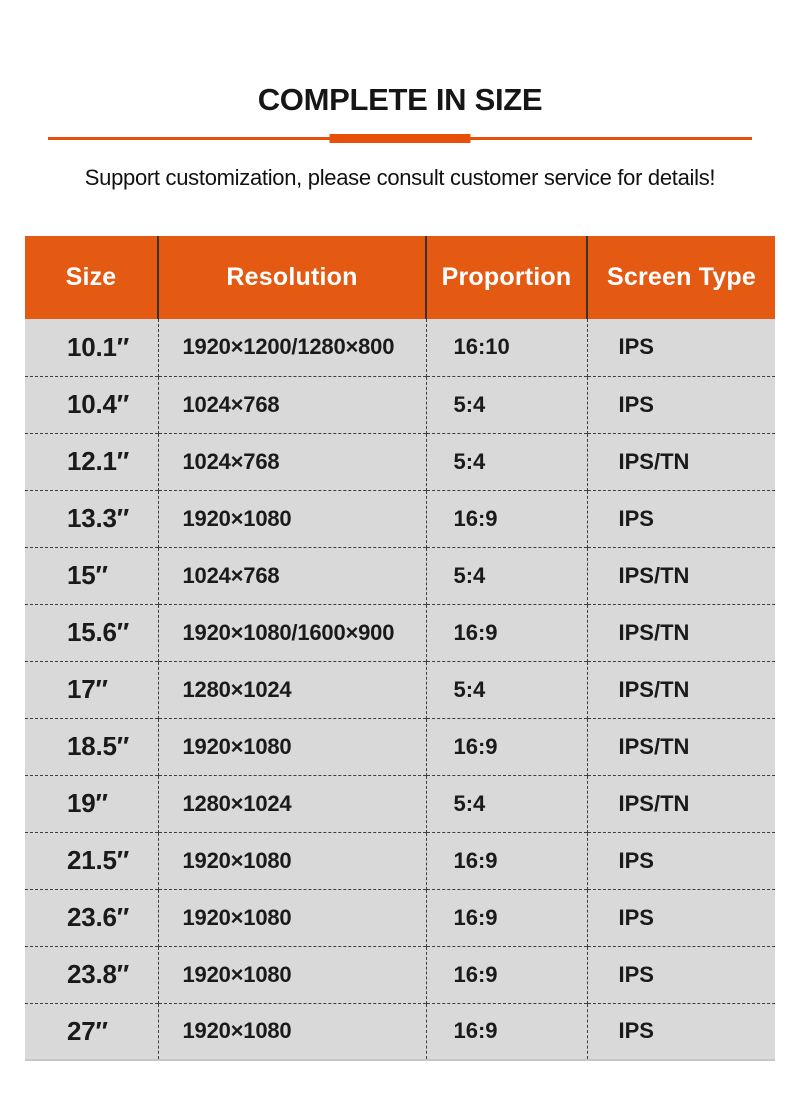  I want to click on cell-size: 21.5″, so click(91, 860).